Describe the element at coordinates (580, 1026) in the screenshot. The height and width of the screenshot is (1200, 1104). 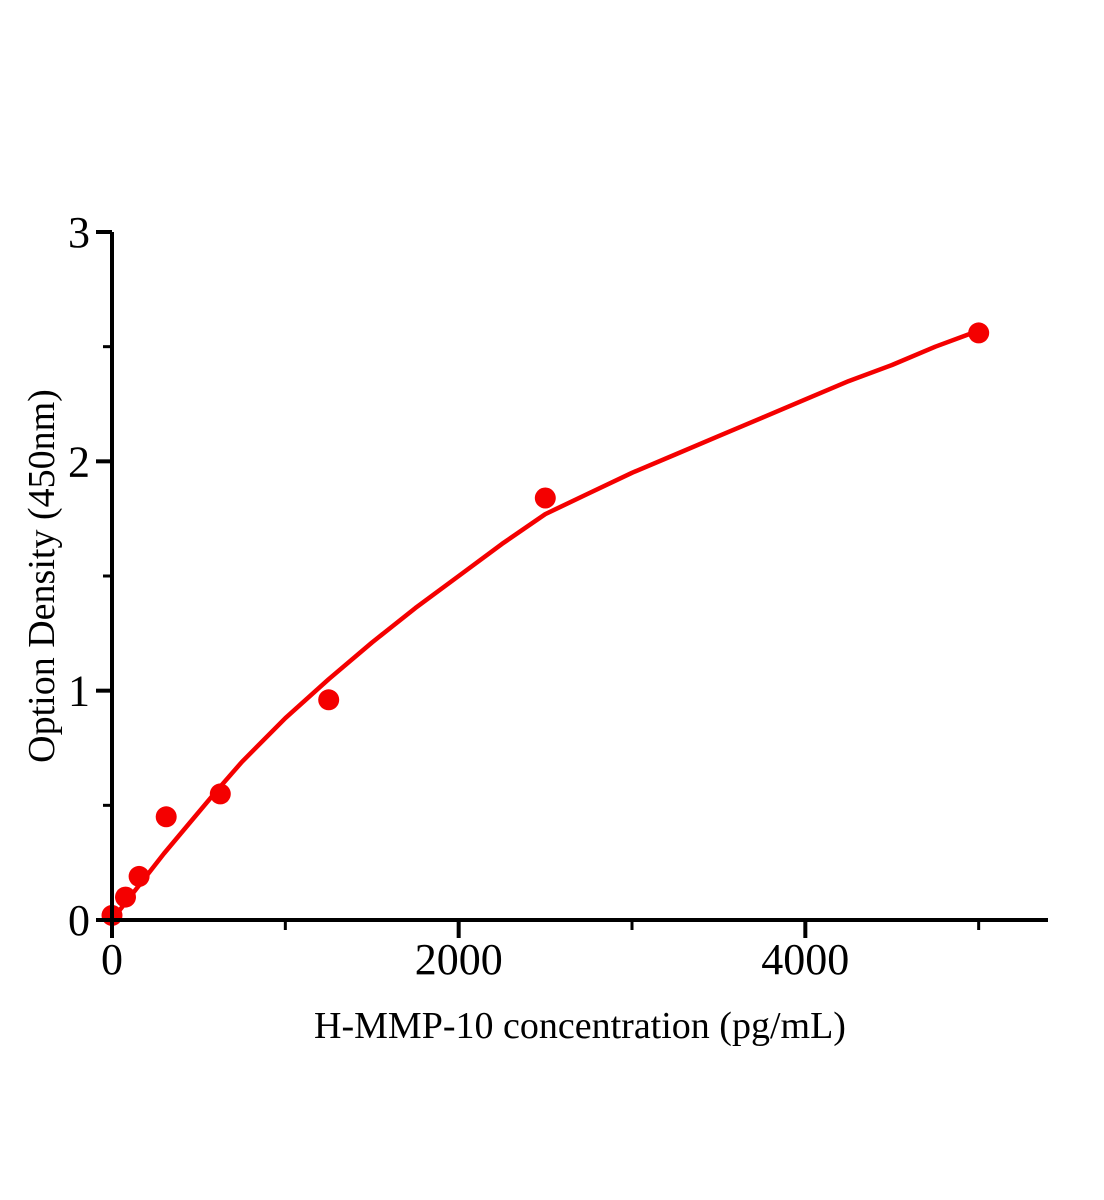
I see `x-axis-title: H-MMP-10 concentration (pg/mL)` at that location.